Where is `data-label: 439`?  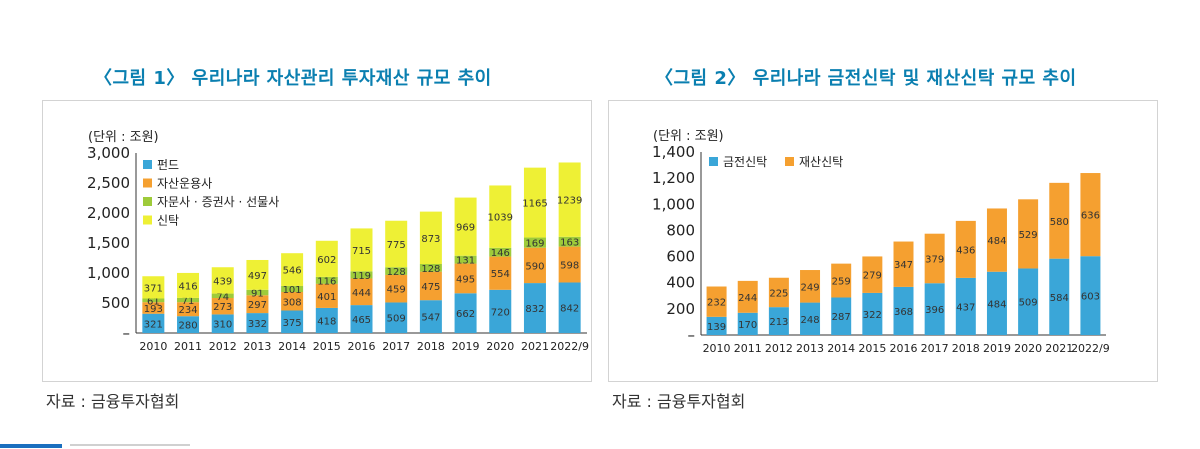
data-label: 439 is located at coordinates (222, 281).